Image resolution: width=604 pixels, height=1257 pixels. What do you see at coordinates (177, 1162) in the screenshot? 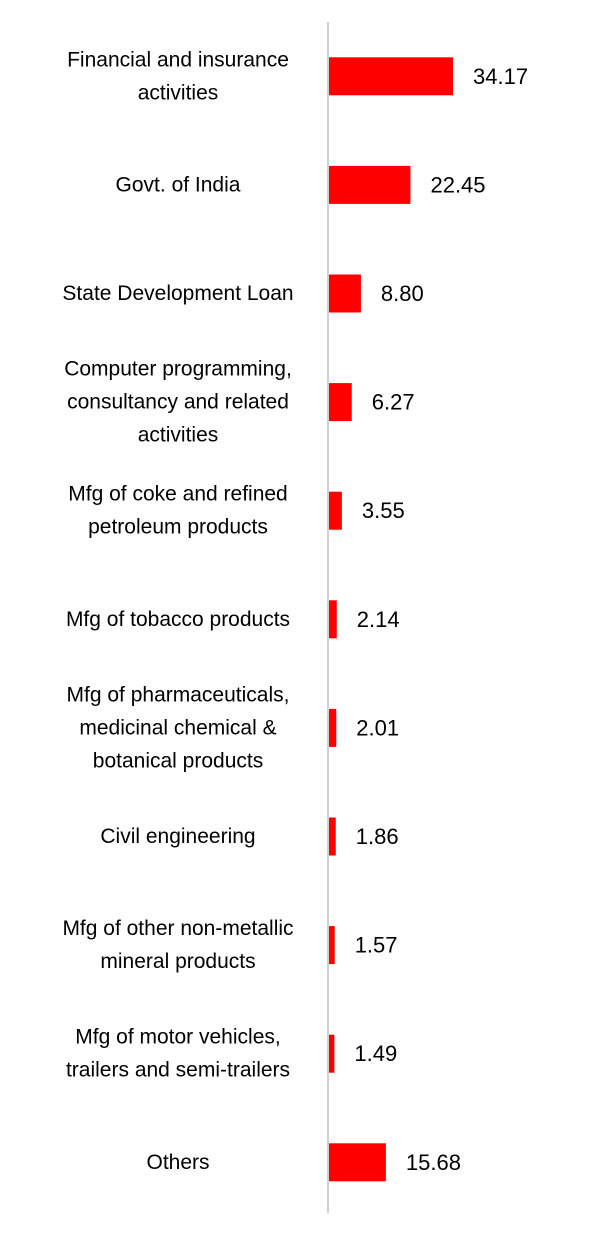
I see `category-label: Others` at bounding box center [177, 1162].